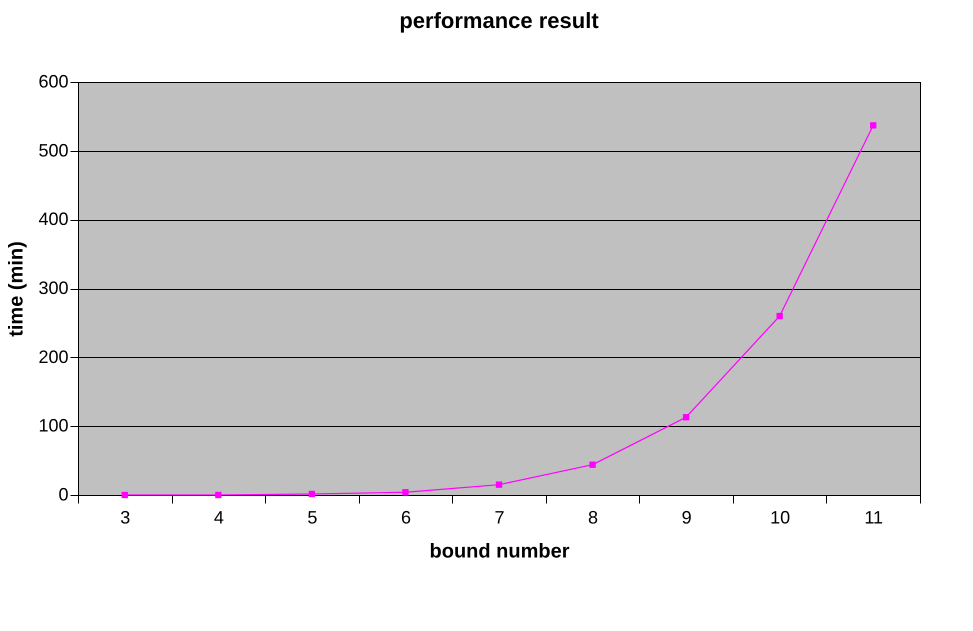  Describe the element at coordinates (499, 20) in the screenshot. I see `chart-title: performance result` at that location.